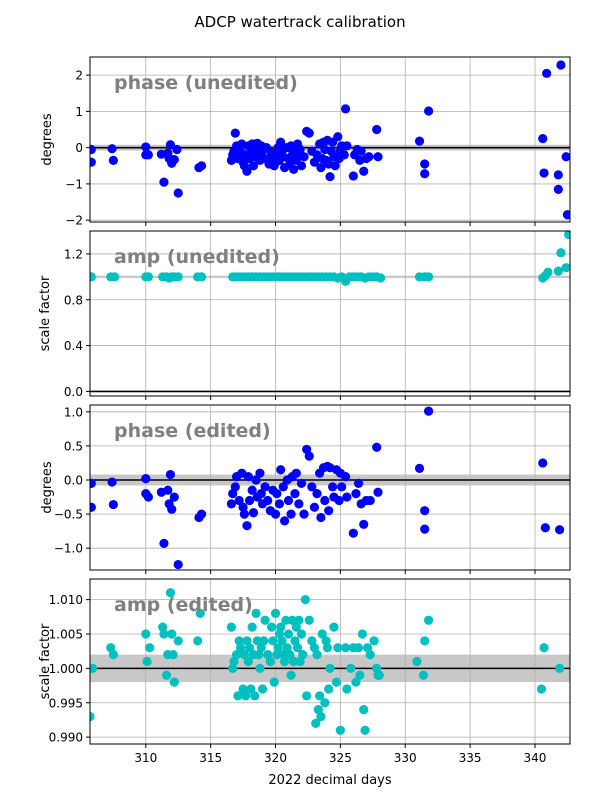 The height and width of the screenshot is (800, 600). I want to click on y-tick-label: 0.4, so click(73, 346).